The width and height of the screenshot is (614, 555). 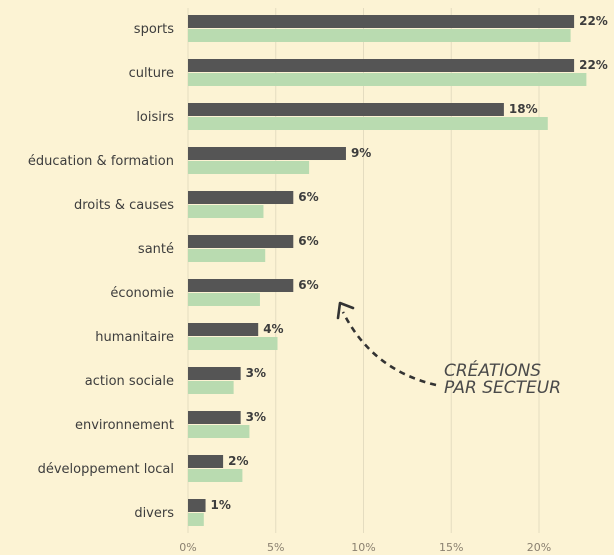 What do you see at coordinates (241, 197) in the screenshot?
I see `bar-dark-droits-causes` at bounding box center [241, 197].